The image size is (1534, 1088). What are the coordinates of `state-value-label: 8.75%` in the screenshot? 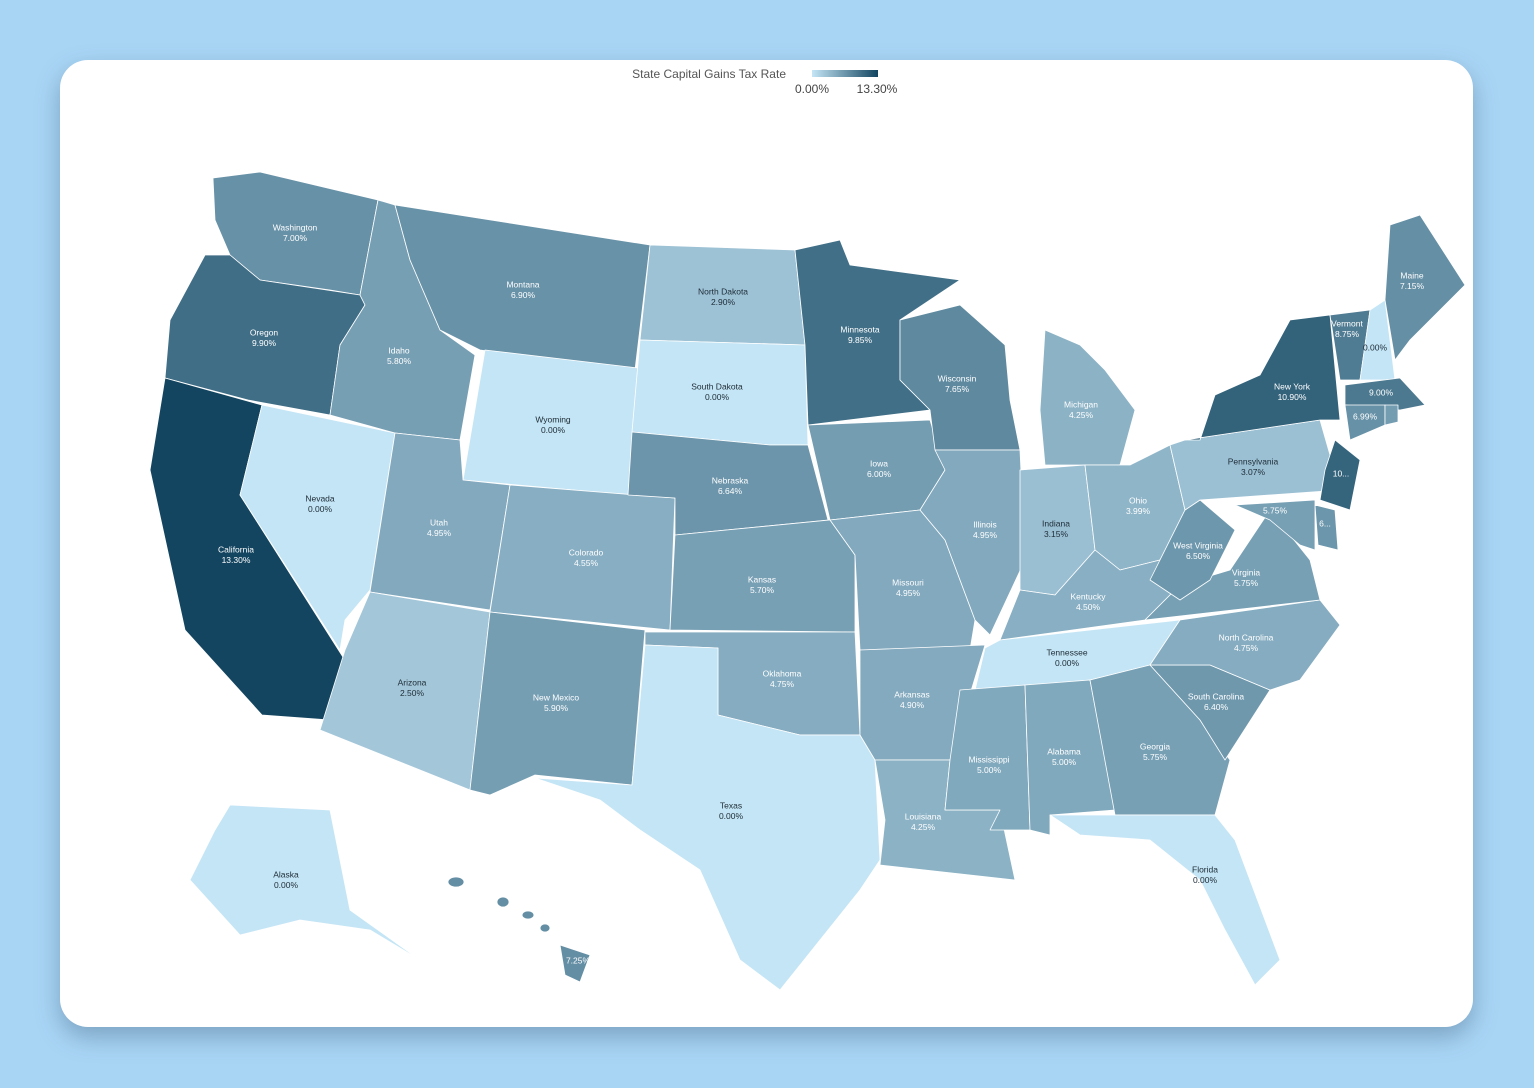 It's located at (1347, 334).